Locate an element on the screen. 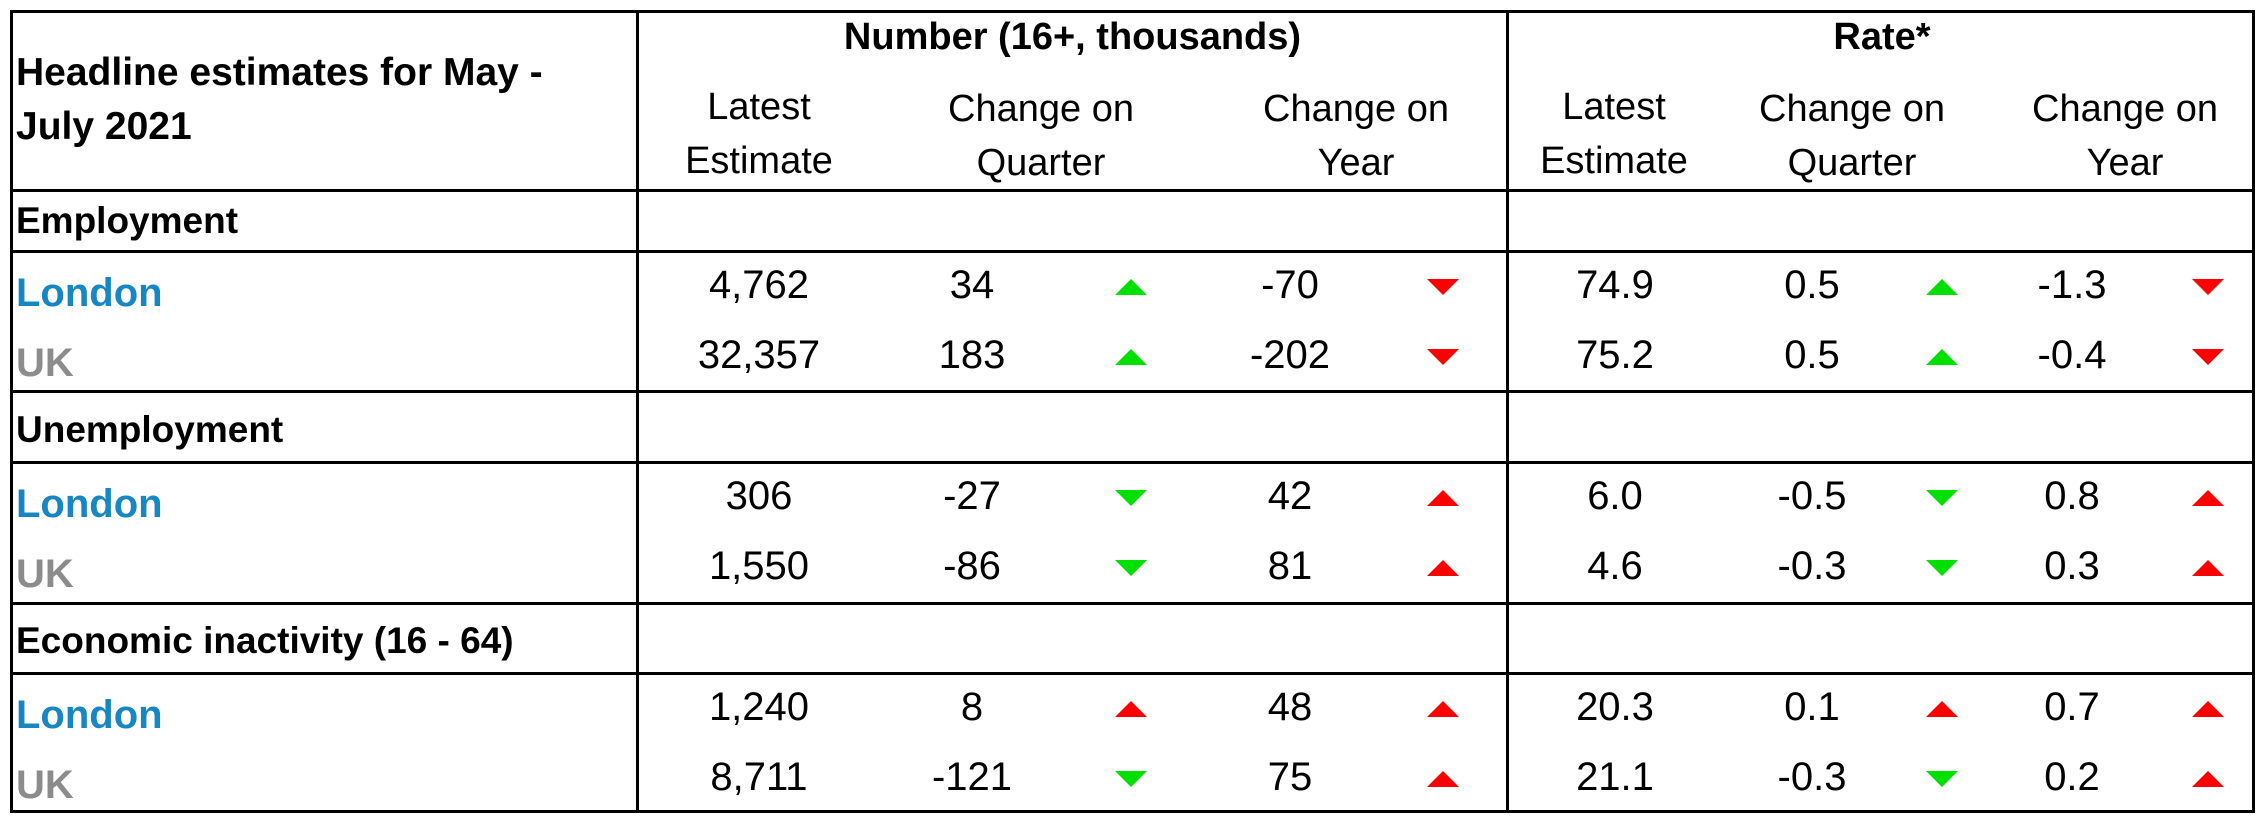  group-divider is located at coordinates (1507, 411).